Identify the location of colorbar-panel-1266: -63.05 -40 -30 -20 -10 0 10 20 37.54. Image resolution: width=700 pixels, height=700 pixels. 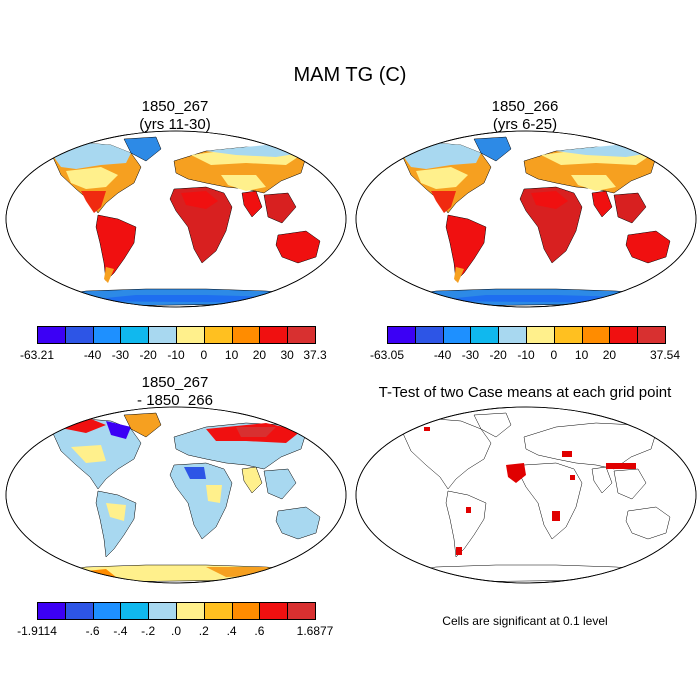
(525, 344).